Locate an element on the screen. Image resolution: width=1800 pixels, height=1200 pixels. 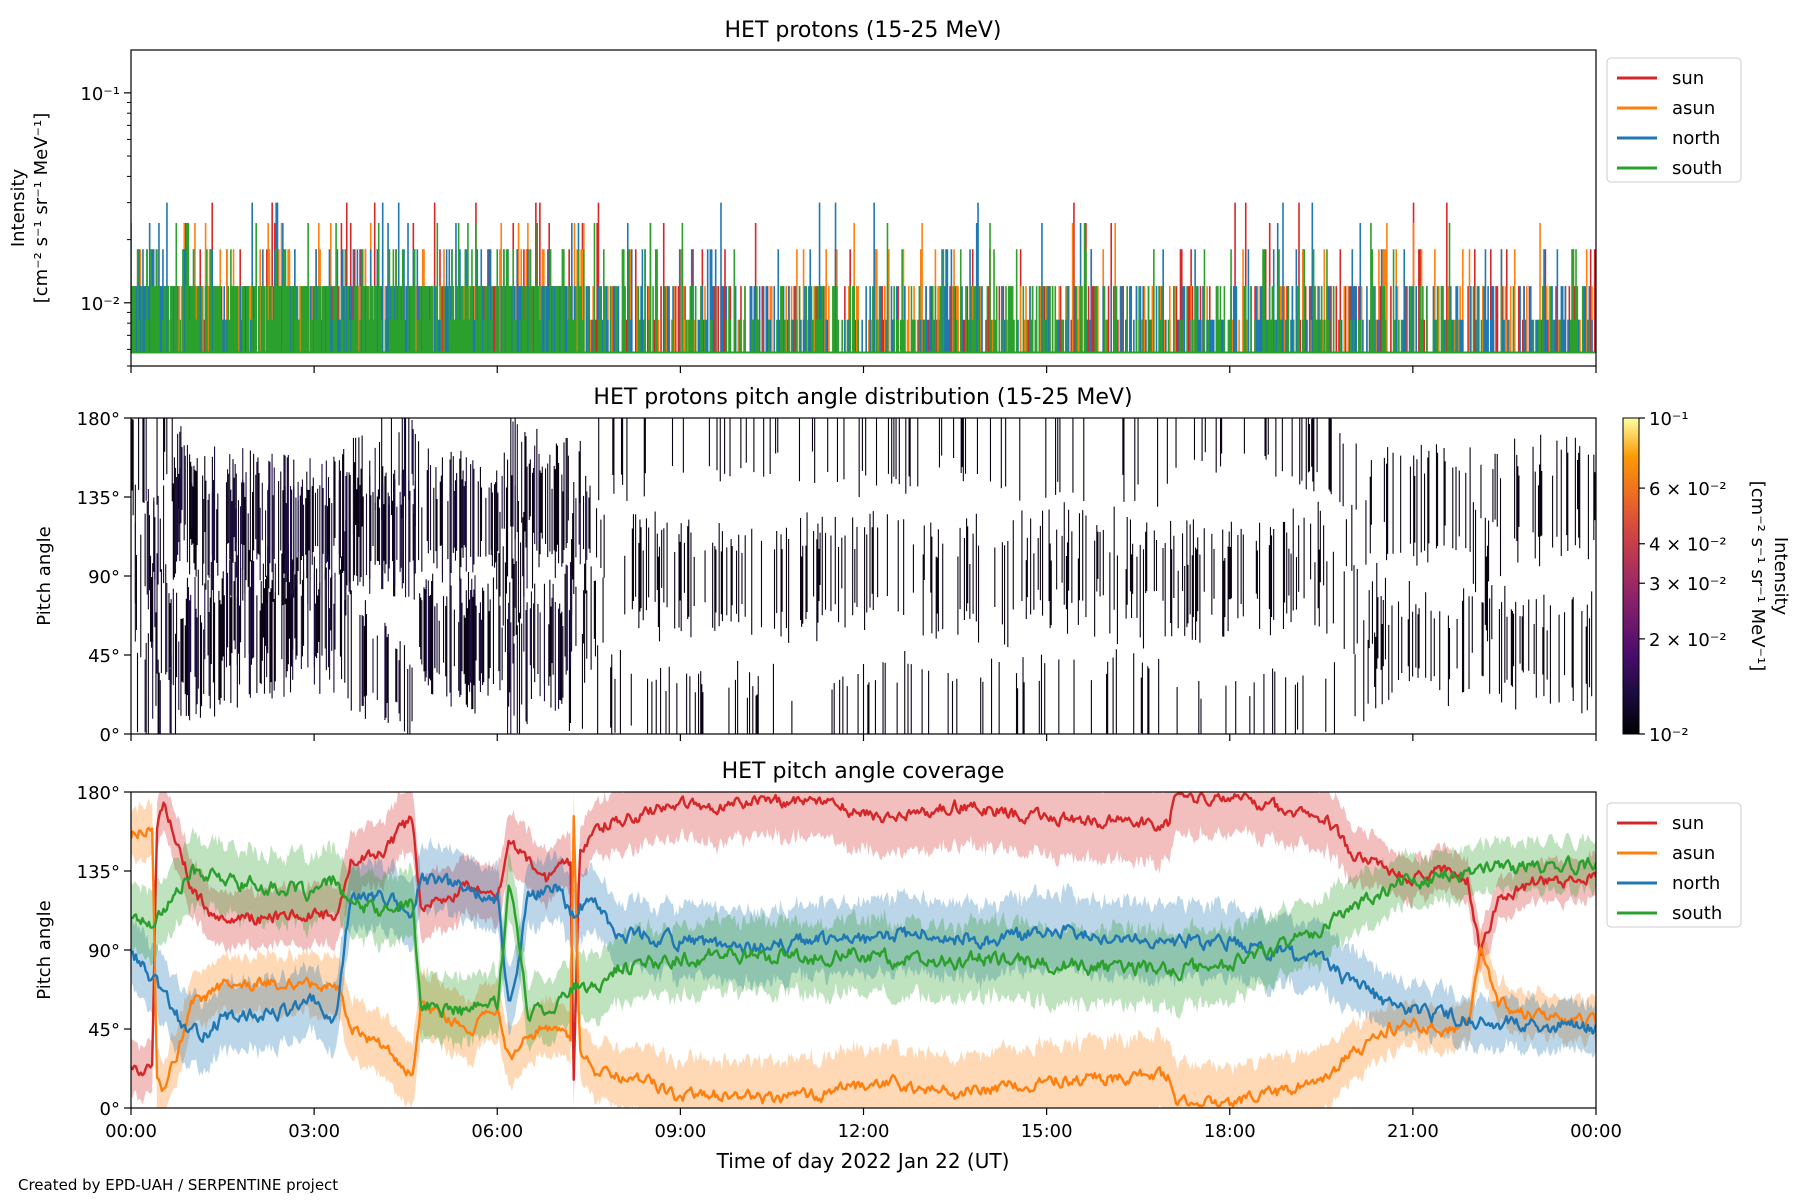
colorbar-tick-label: 2 × 10⁻² is located at coordinates (1688, 640).